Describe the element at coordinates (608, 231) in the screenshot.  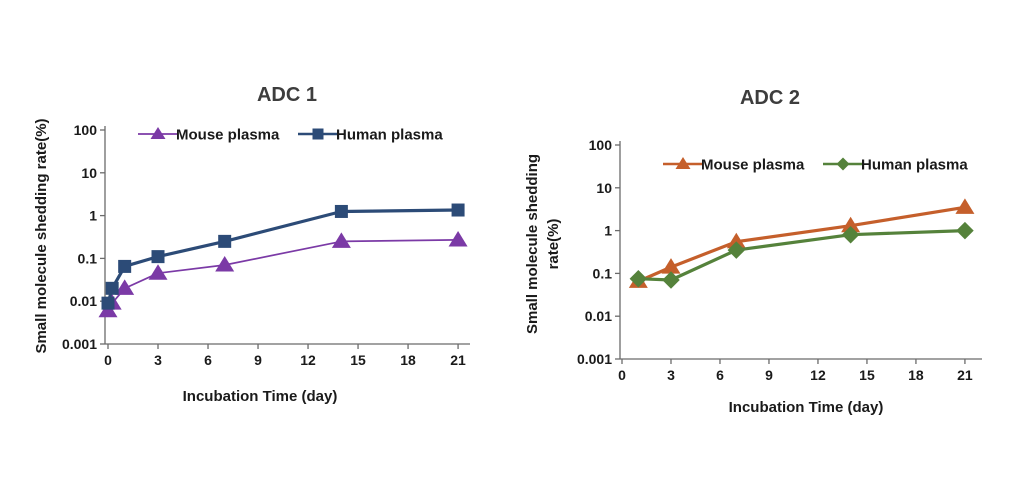
I see `adc2-y-tick-label: 1` at that location.